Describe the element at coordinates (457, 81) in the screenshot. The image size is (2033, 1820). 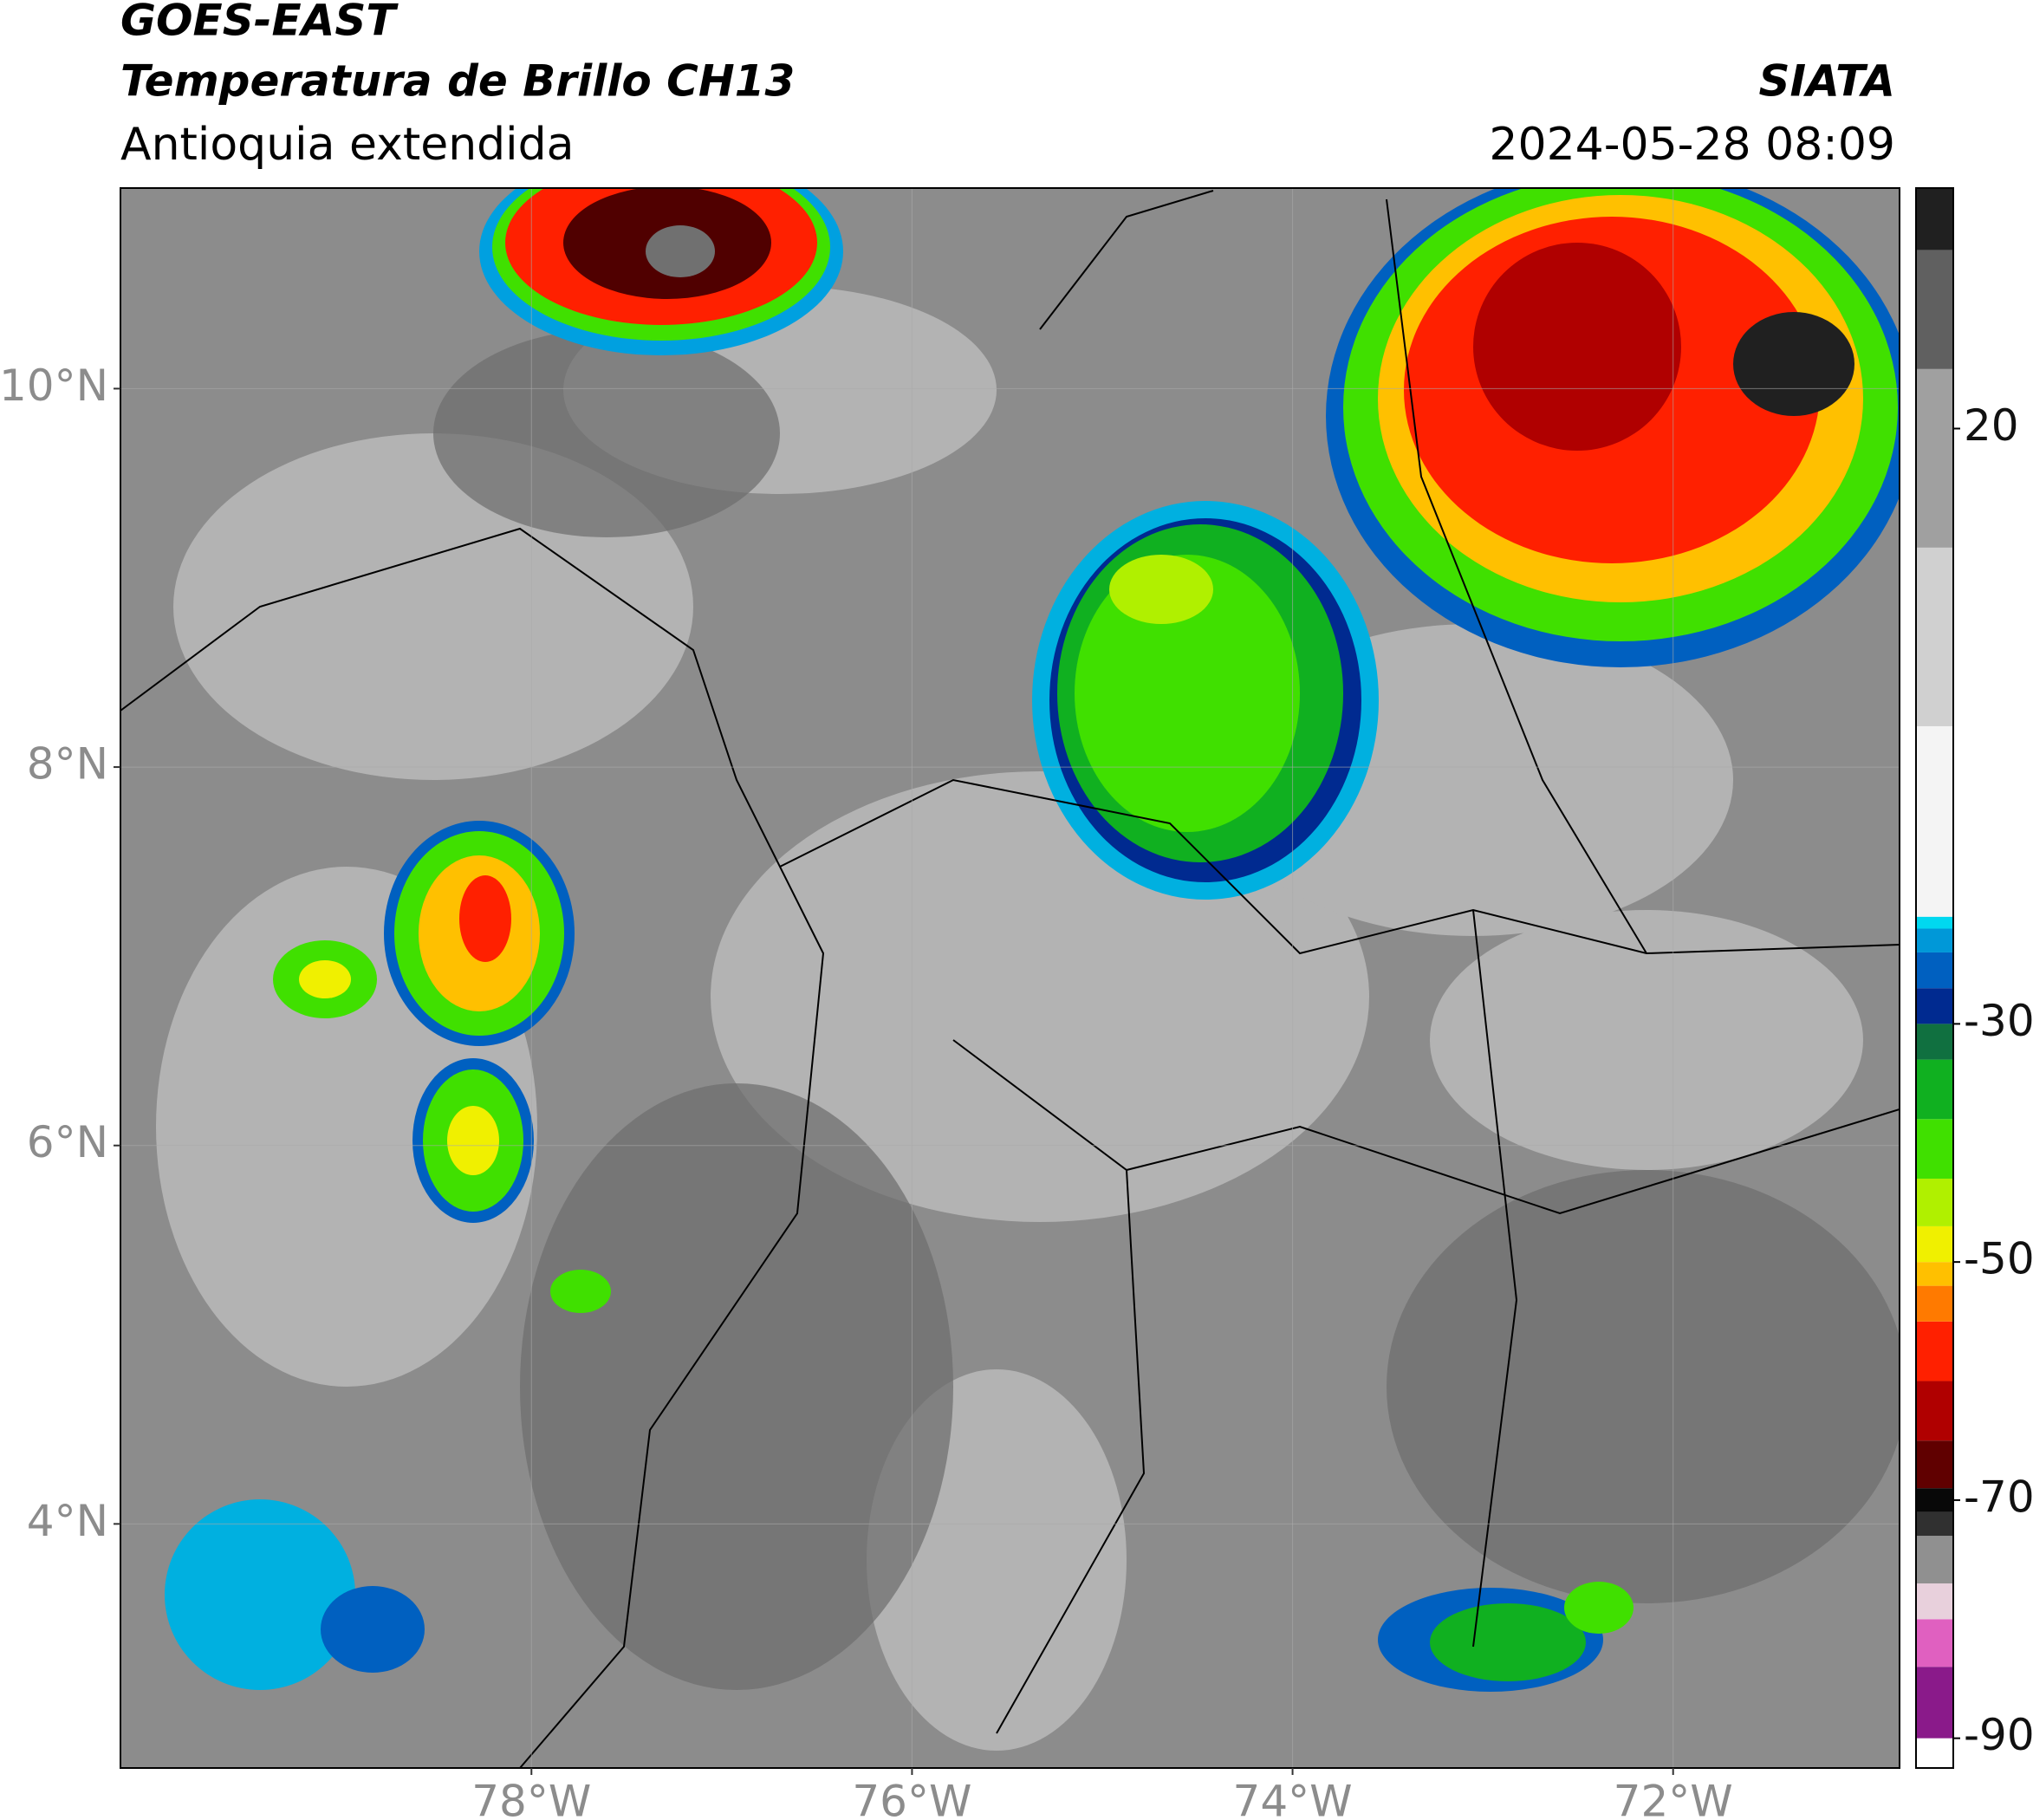
I see `title: Temperatura de Brillo CH13` at that location.